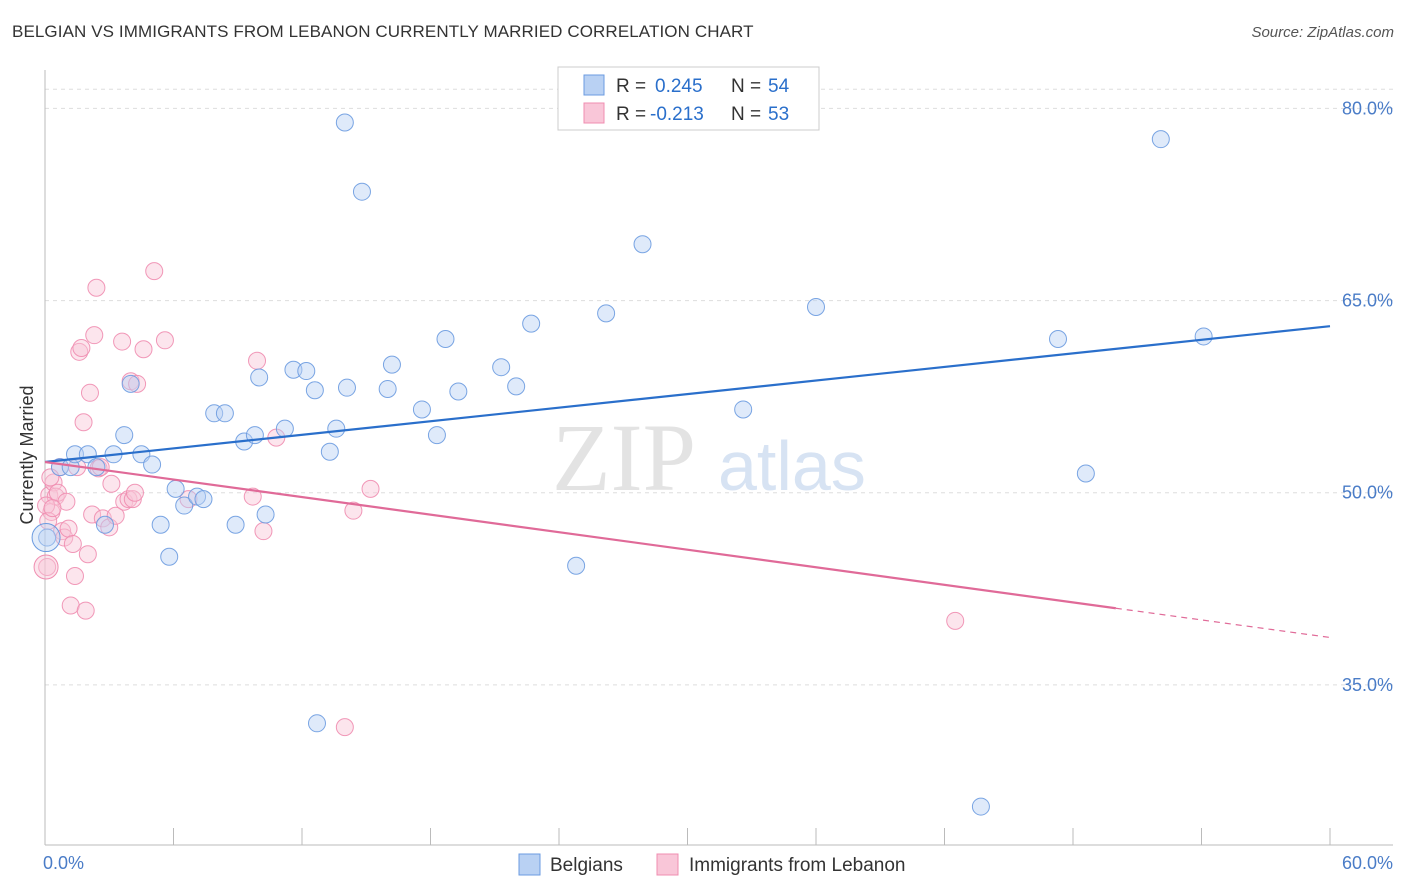 This screenshot has height=892, width=1406. What do you see at coordinates (27, 454) in the screenshot?
I see `y-axis-title: Currently Married` at bounding box center [27, 454].